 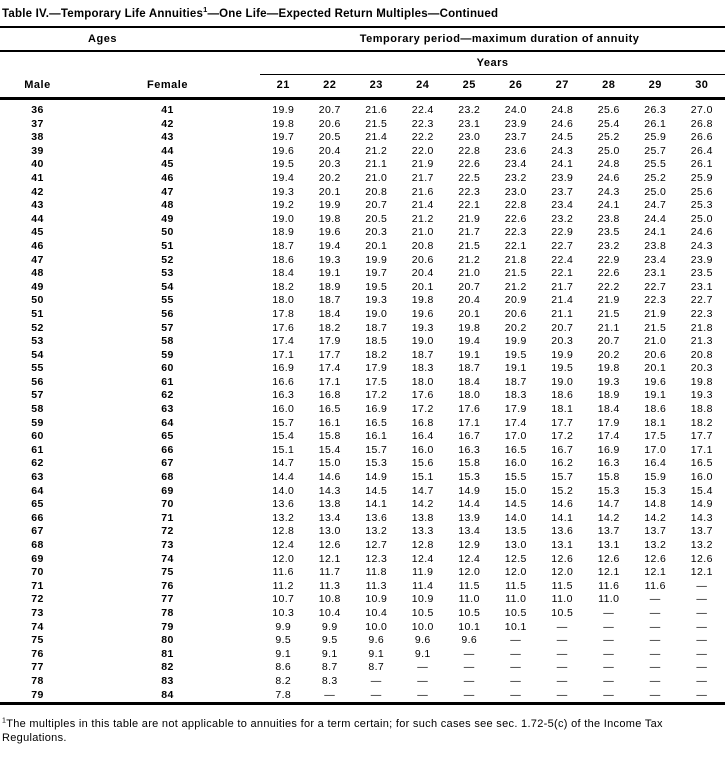 I want to click on multiple-value-cell: 13.4, so click(x=469, y=531).